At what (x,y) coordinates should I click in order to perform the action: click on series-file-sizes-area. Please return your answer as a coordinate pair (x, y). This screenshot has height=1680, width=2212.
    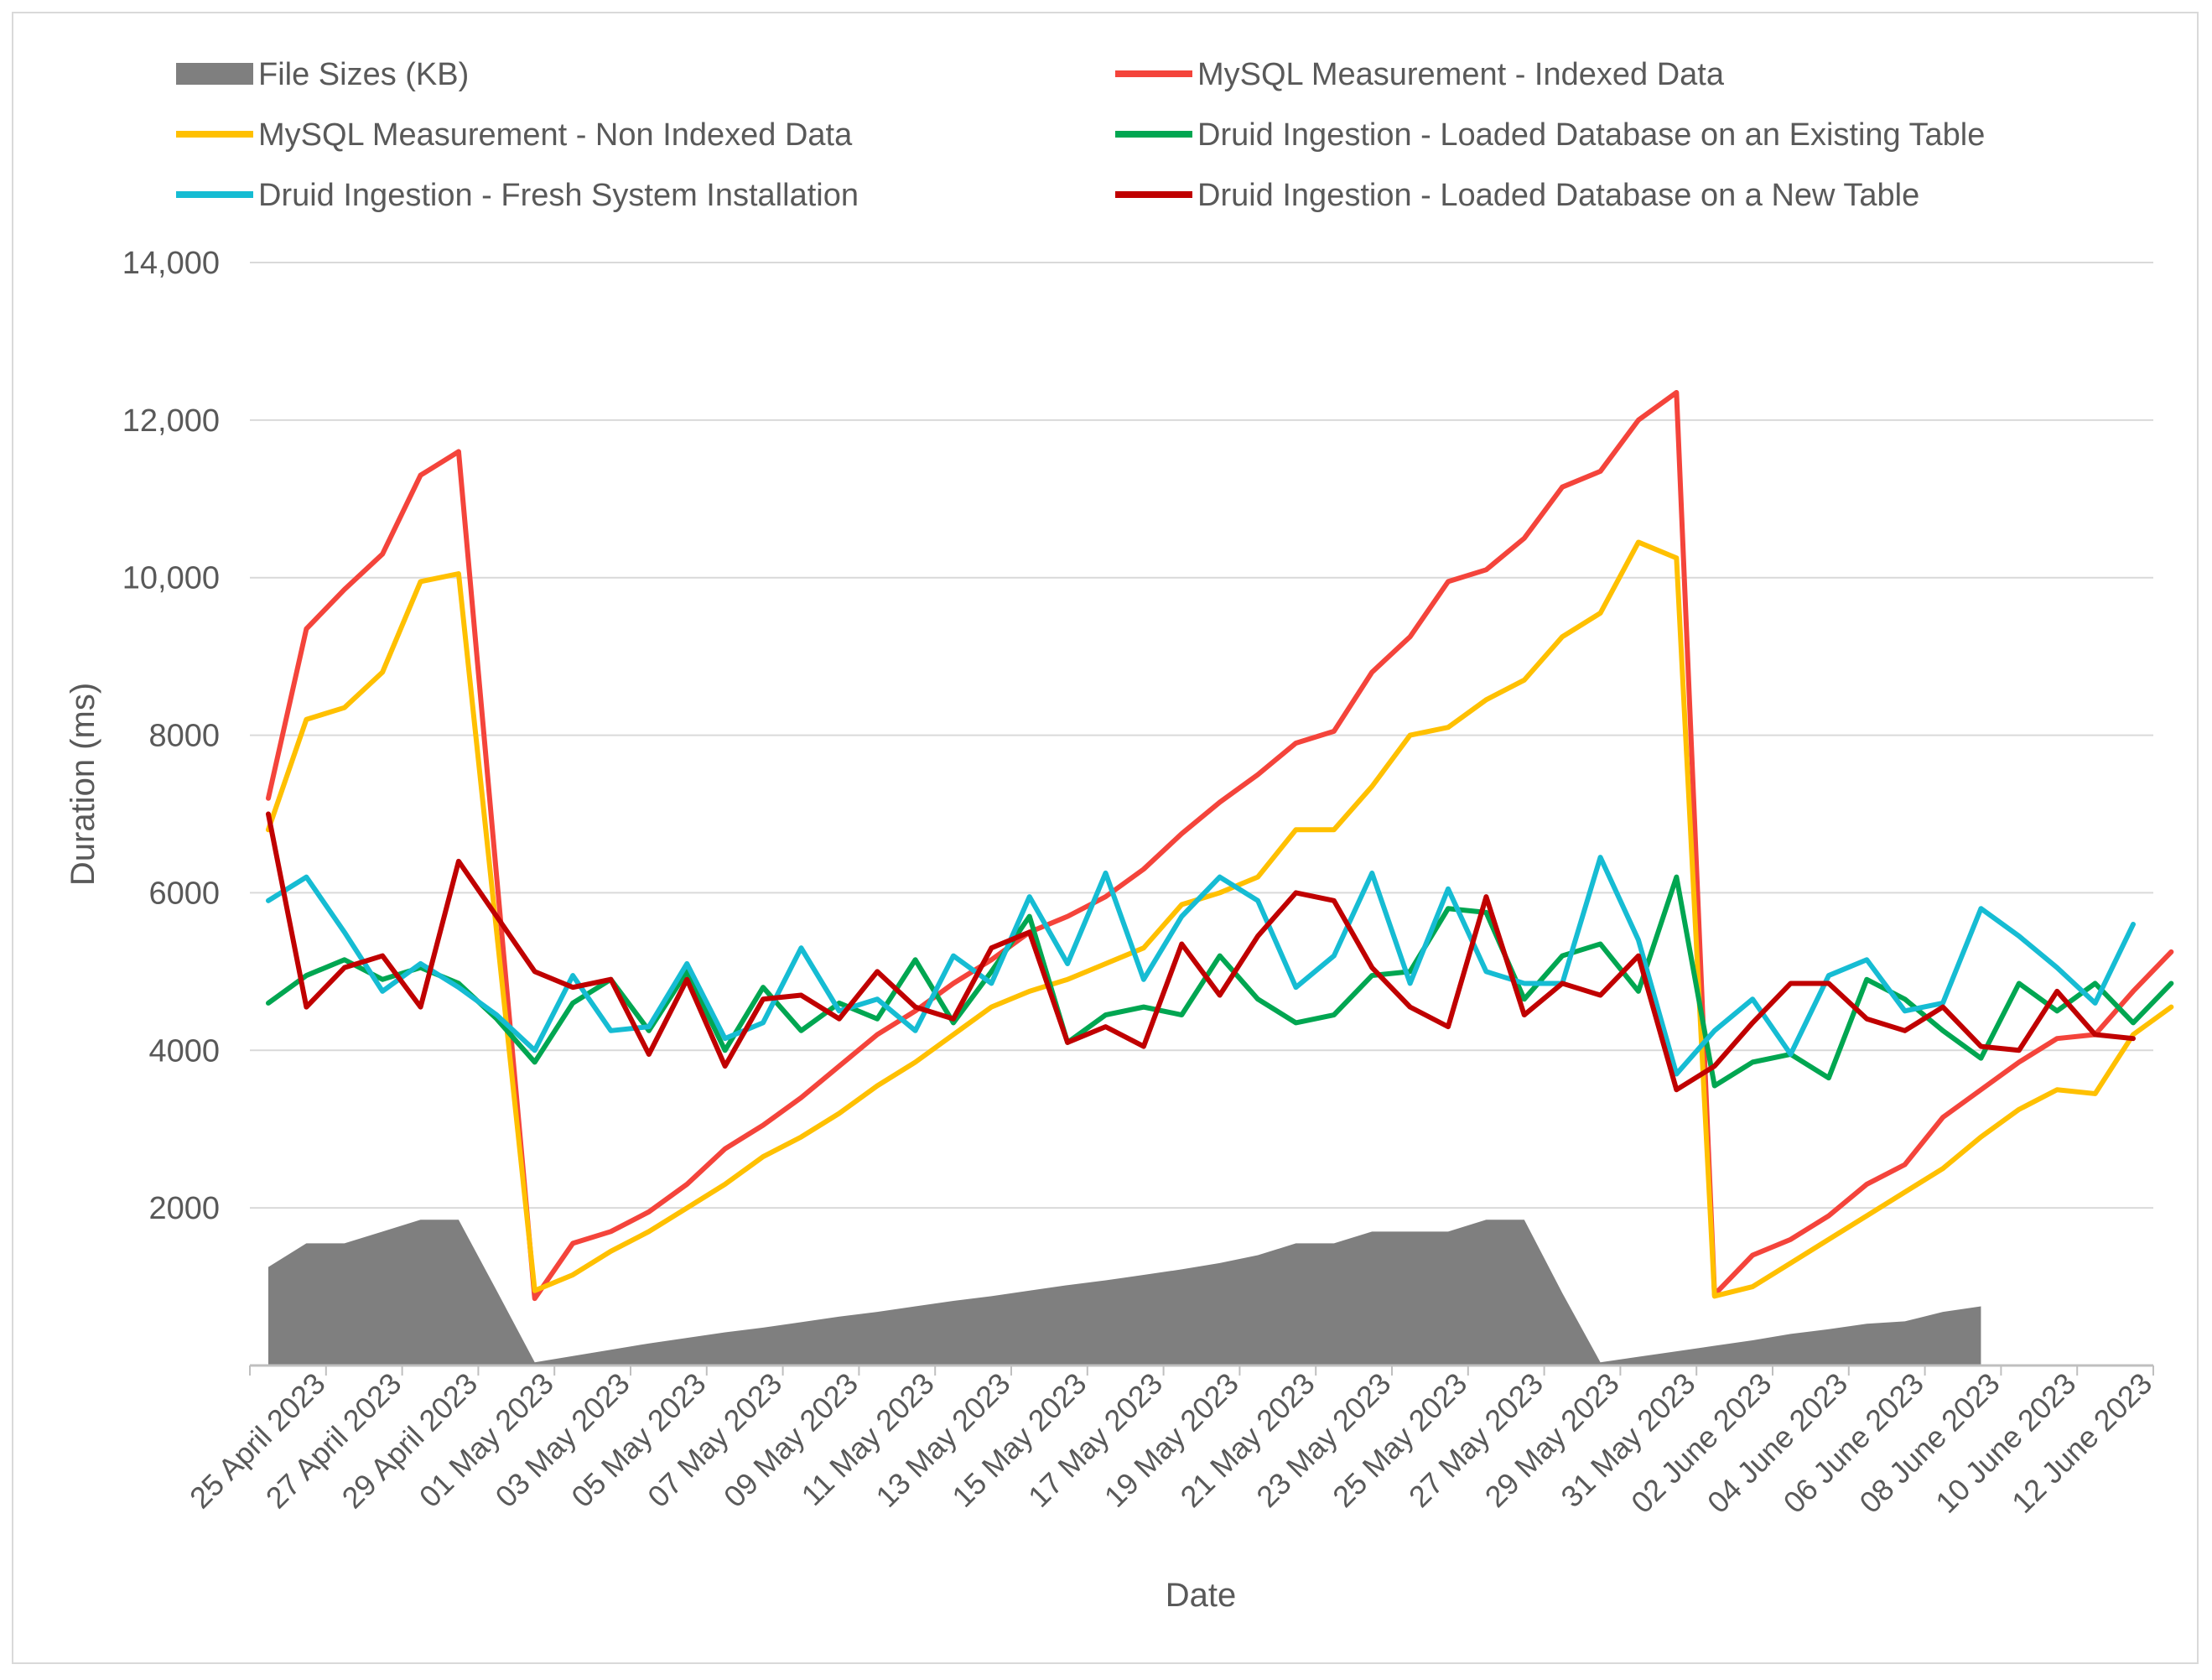
    Looking at the image, I should click on (1124, 1292).